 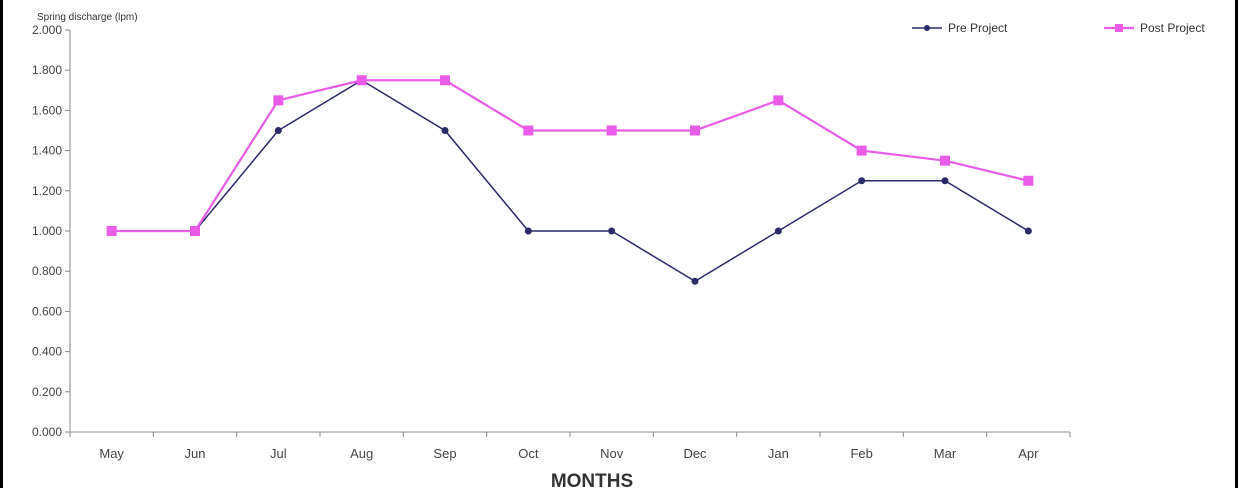 What do you see at coordinates (278, 453) in the screenshot?
I see `x-tick-label: Jul` at bounding box center [278, 453].